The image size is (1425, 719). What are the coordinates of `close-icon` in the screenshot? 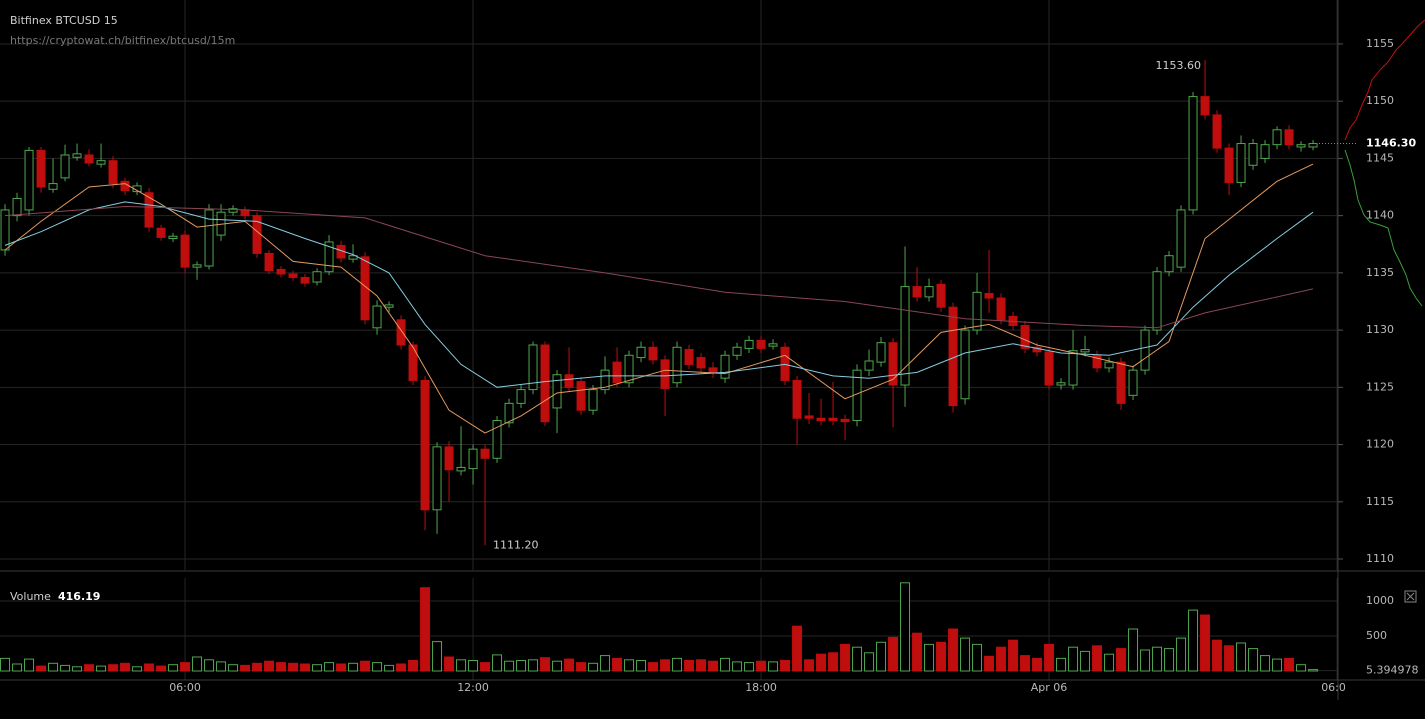 It's located at (1410, 596).